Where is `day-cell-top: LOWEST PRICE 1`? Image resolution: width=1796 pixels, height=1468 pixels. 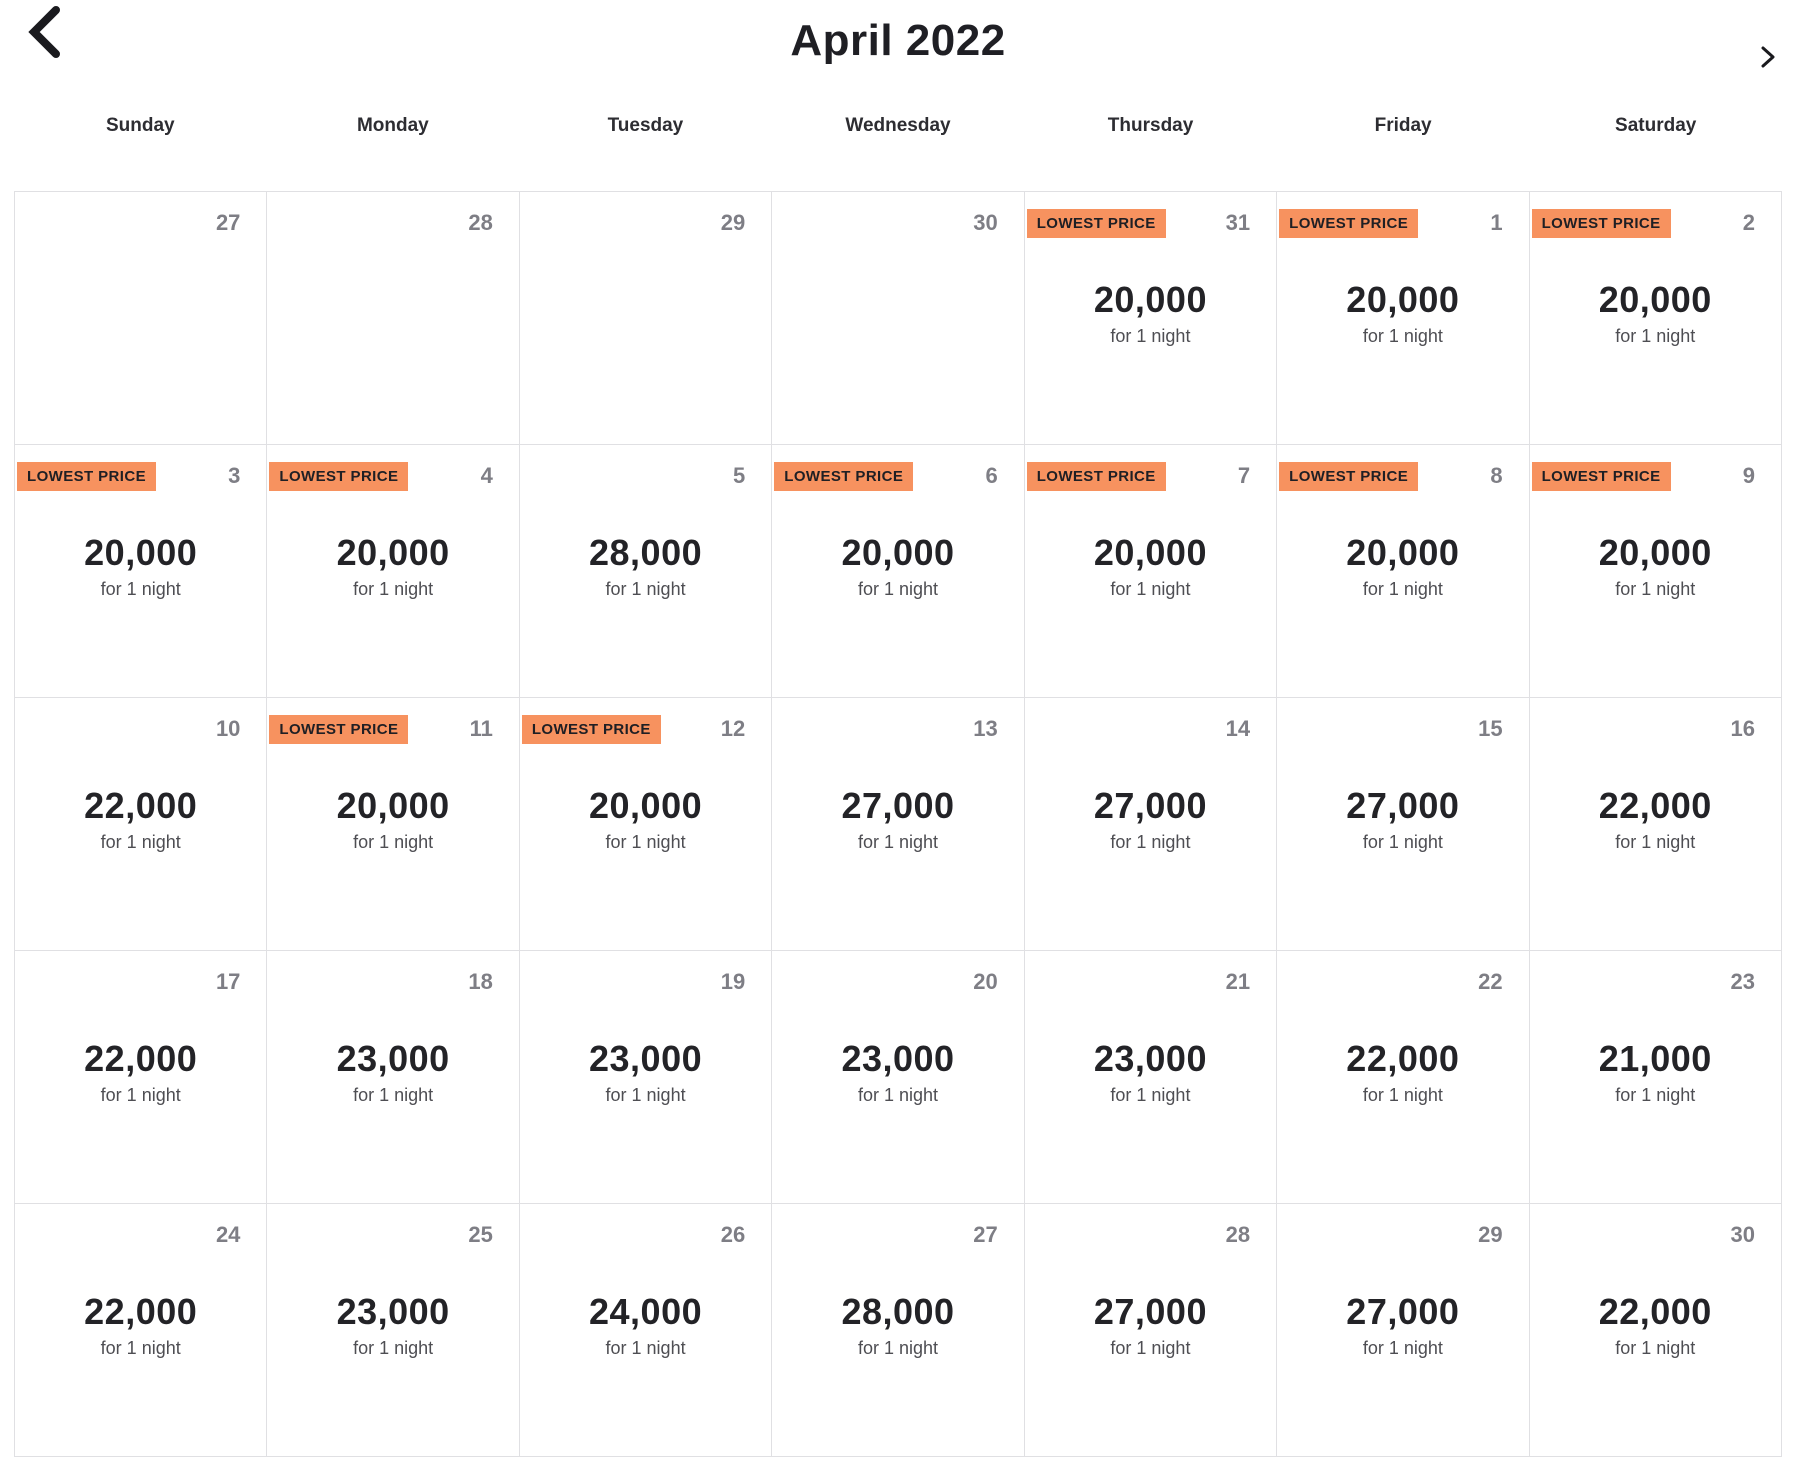
day-cell-top: LOWEST PRICE 1 is located at coordinates (1402, 215).